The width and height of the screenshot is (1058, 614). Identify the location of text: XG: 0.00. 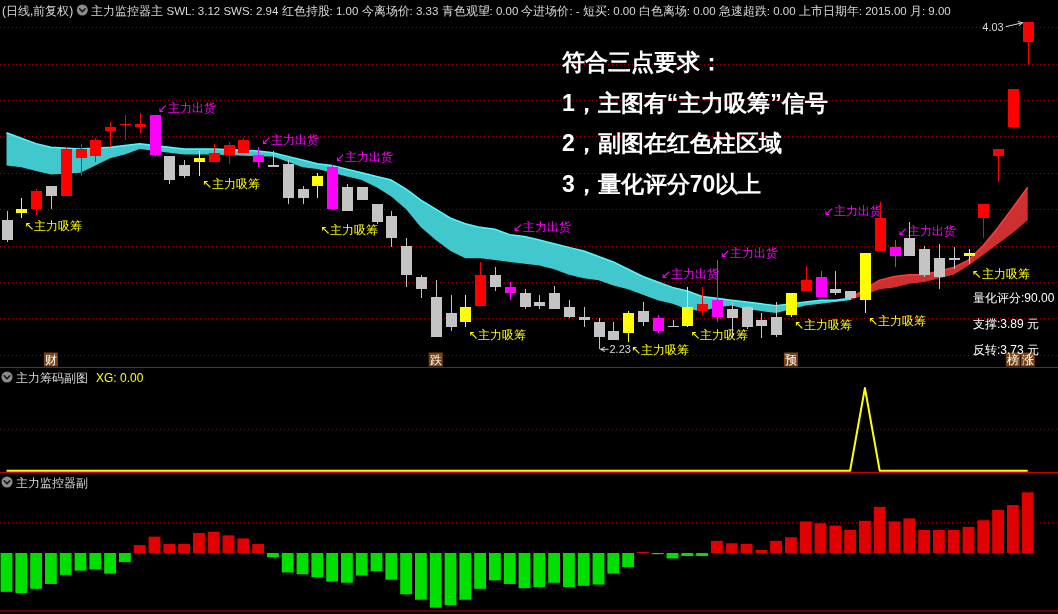
(120, 377).